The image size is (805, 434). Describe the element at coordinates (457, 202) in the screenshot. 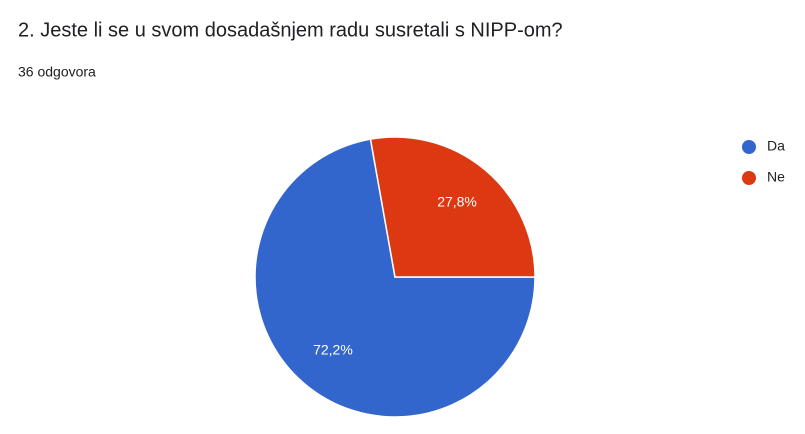

I see `slice-label: 27,8%` at that location.